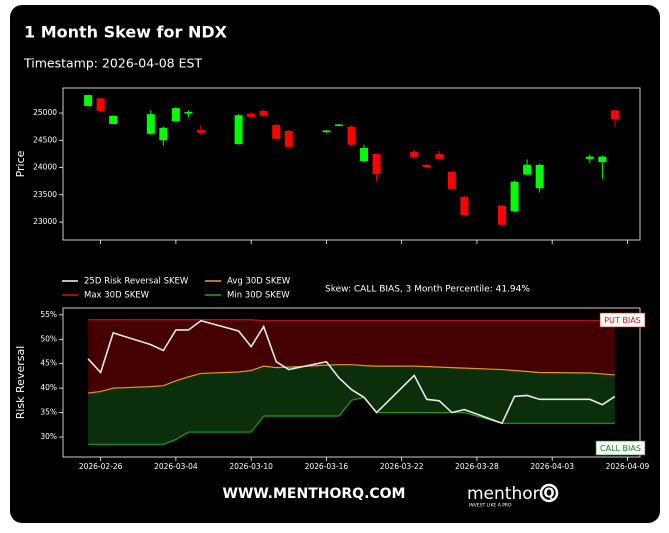 The image size is (669, 533). What do you see at coordinates (45, 112) in the screenshot?
I see `y-tick-label: 25000` at bounding box center [45, 112].